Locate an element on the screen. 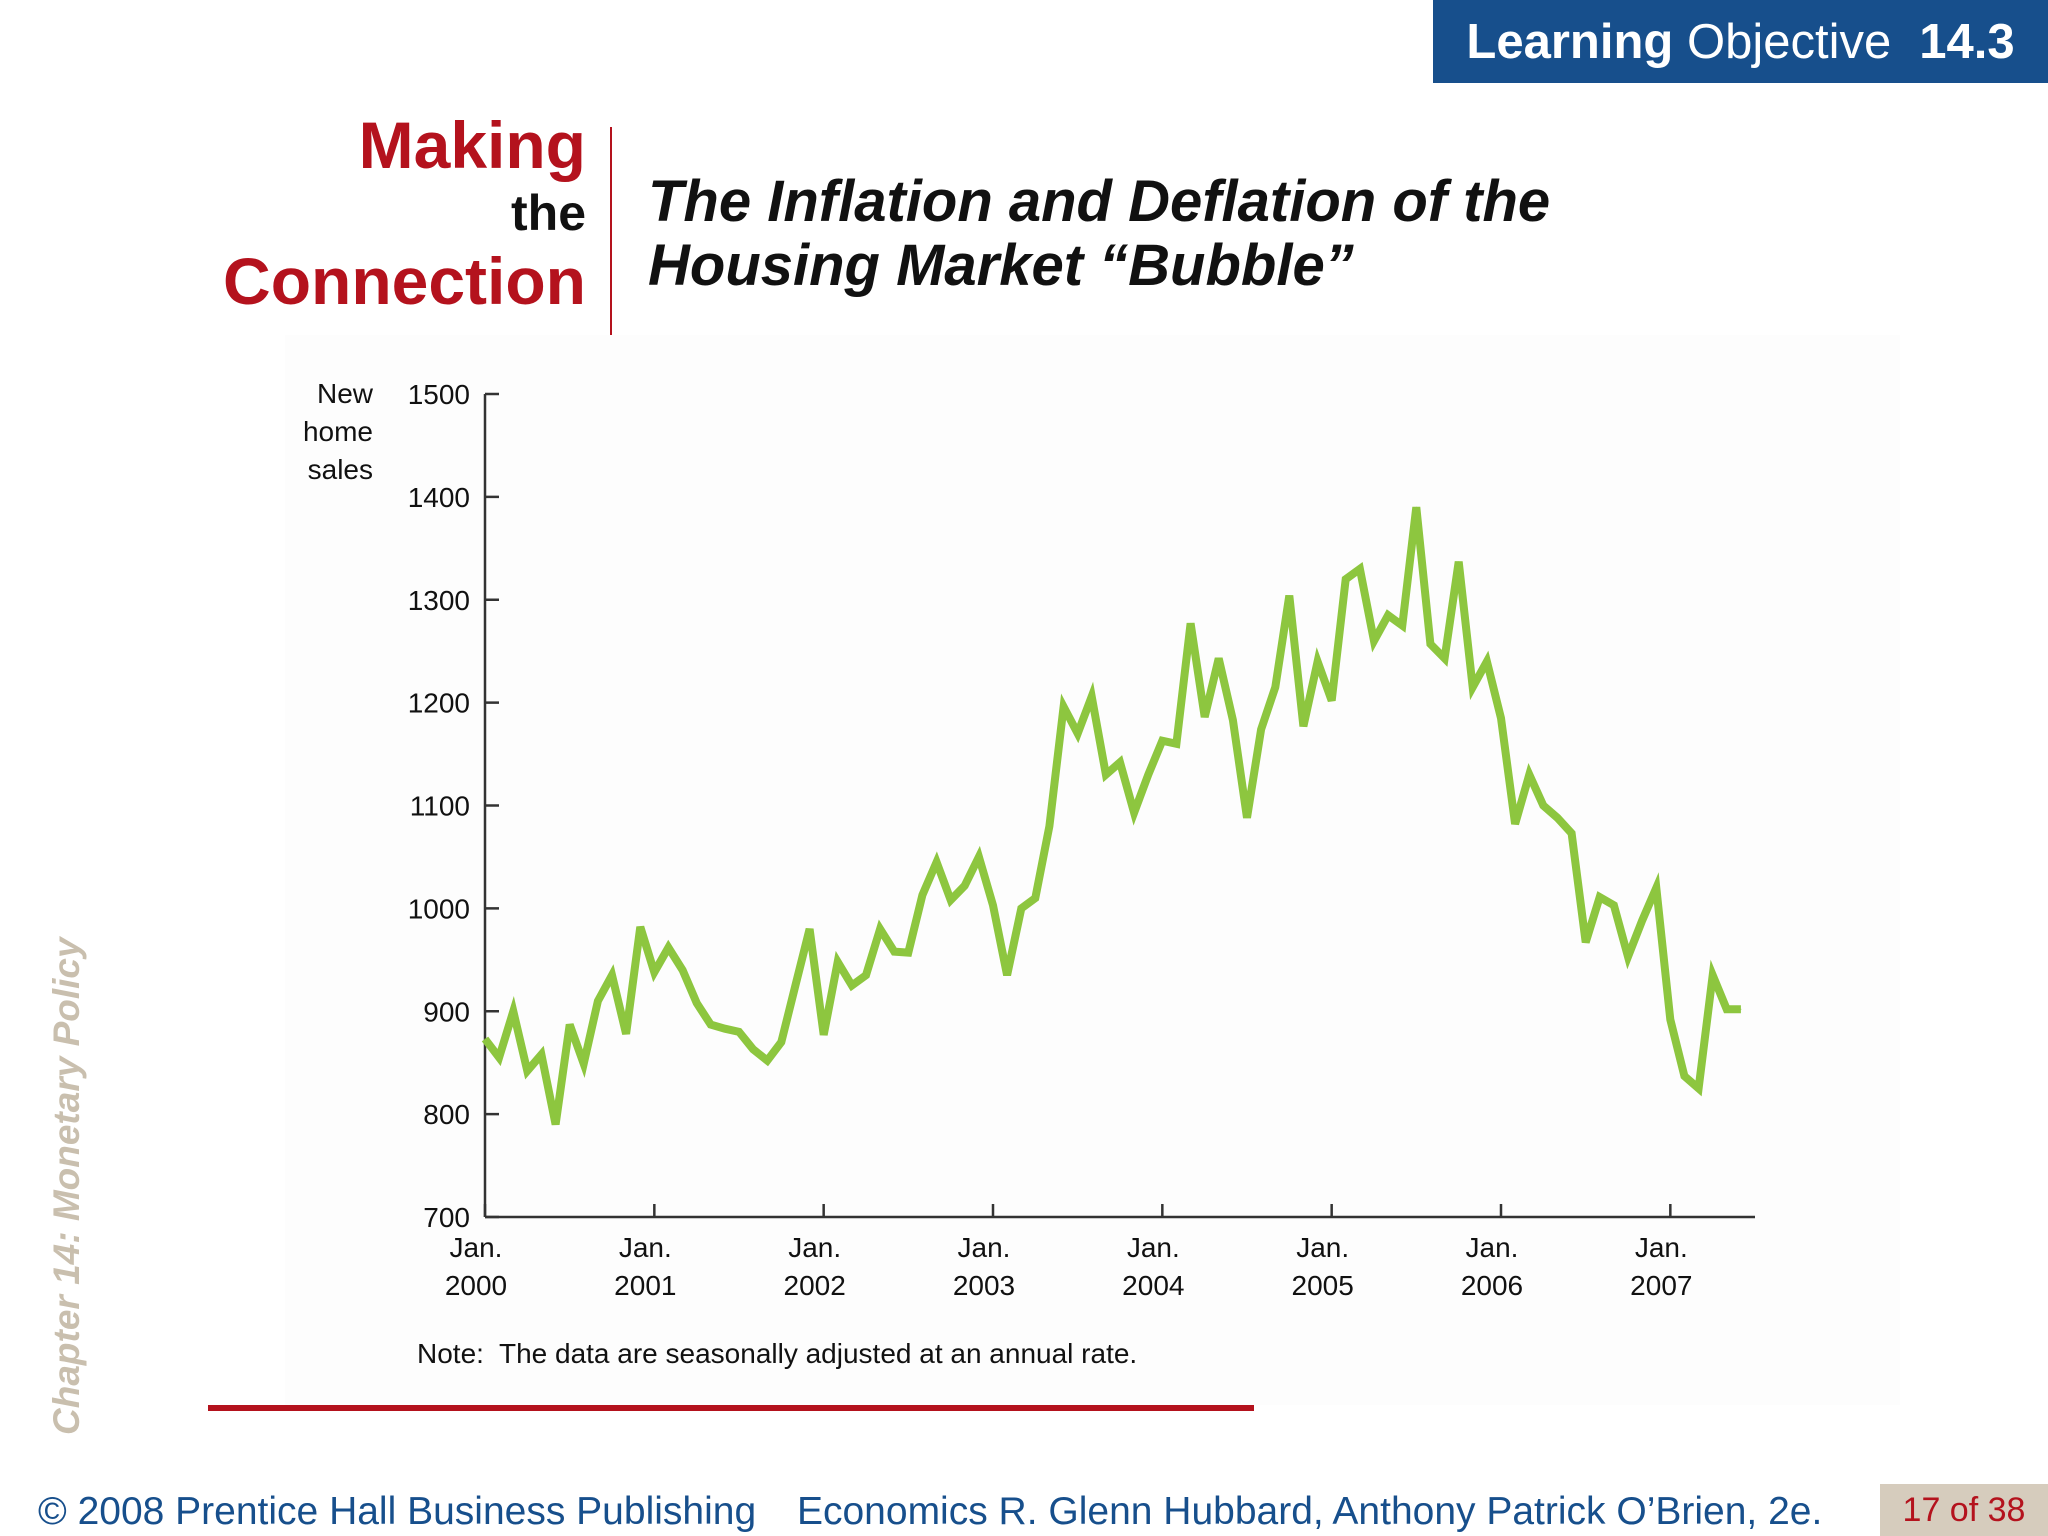  red-divider is located at coordinates (731, 1408).